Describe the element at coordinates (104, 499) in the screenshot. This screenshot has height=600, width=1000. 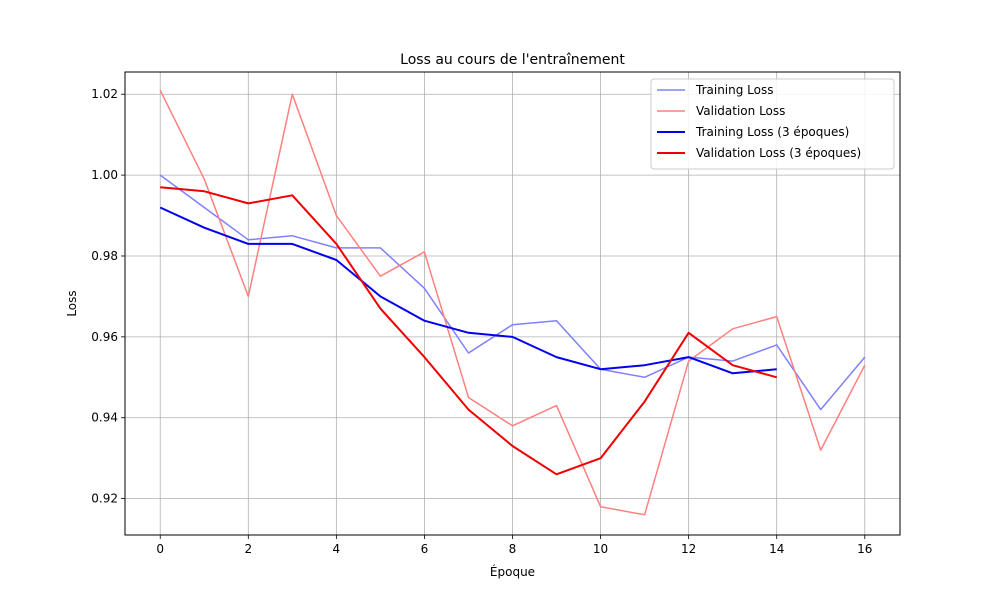
I see `y-tick-label: 0.92` at that location.